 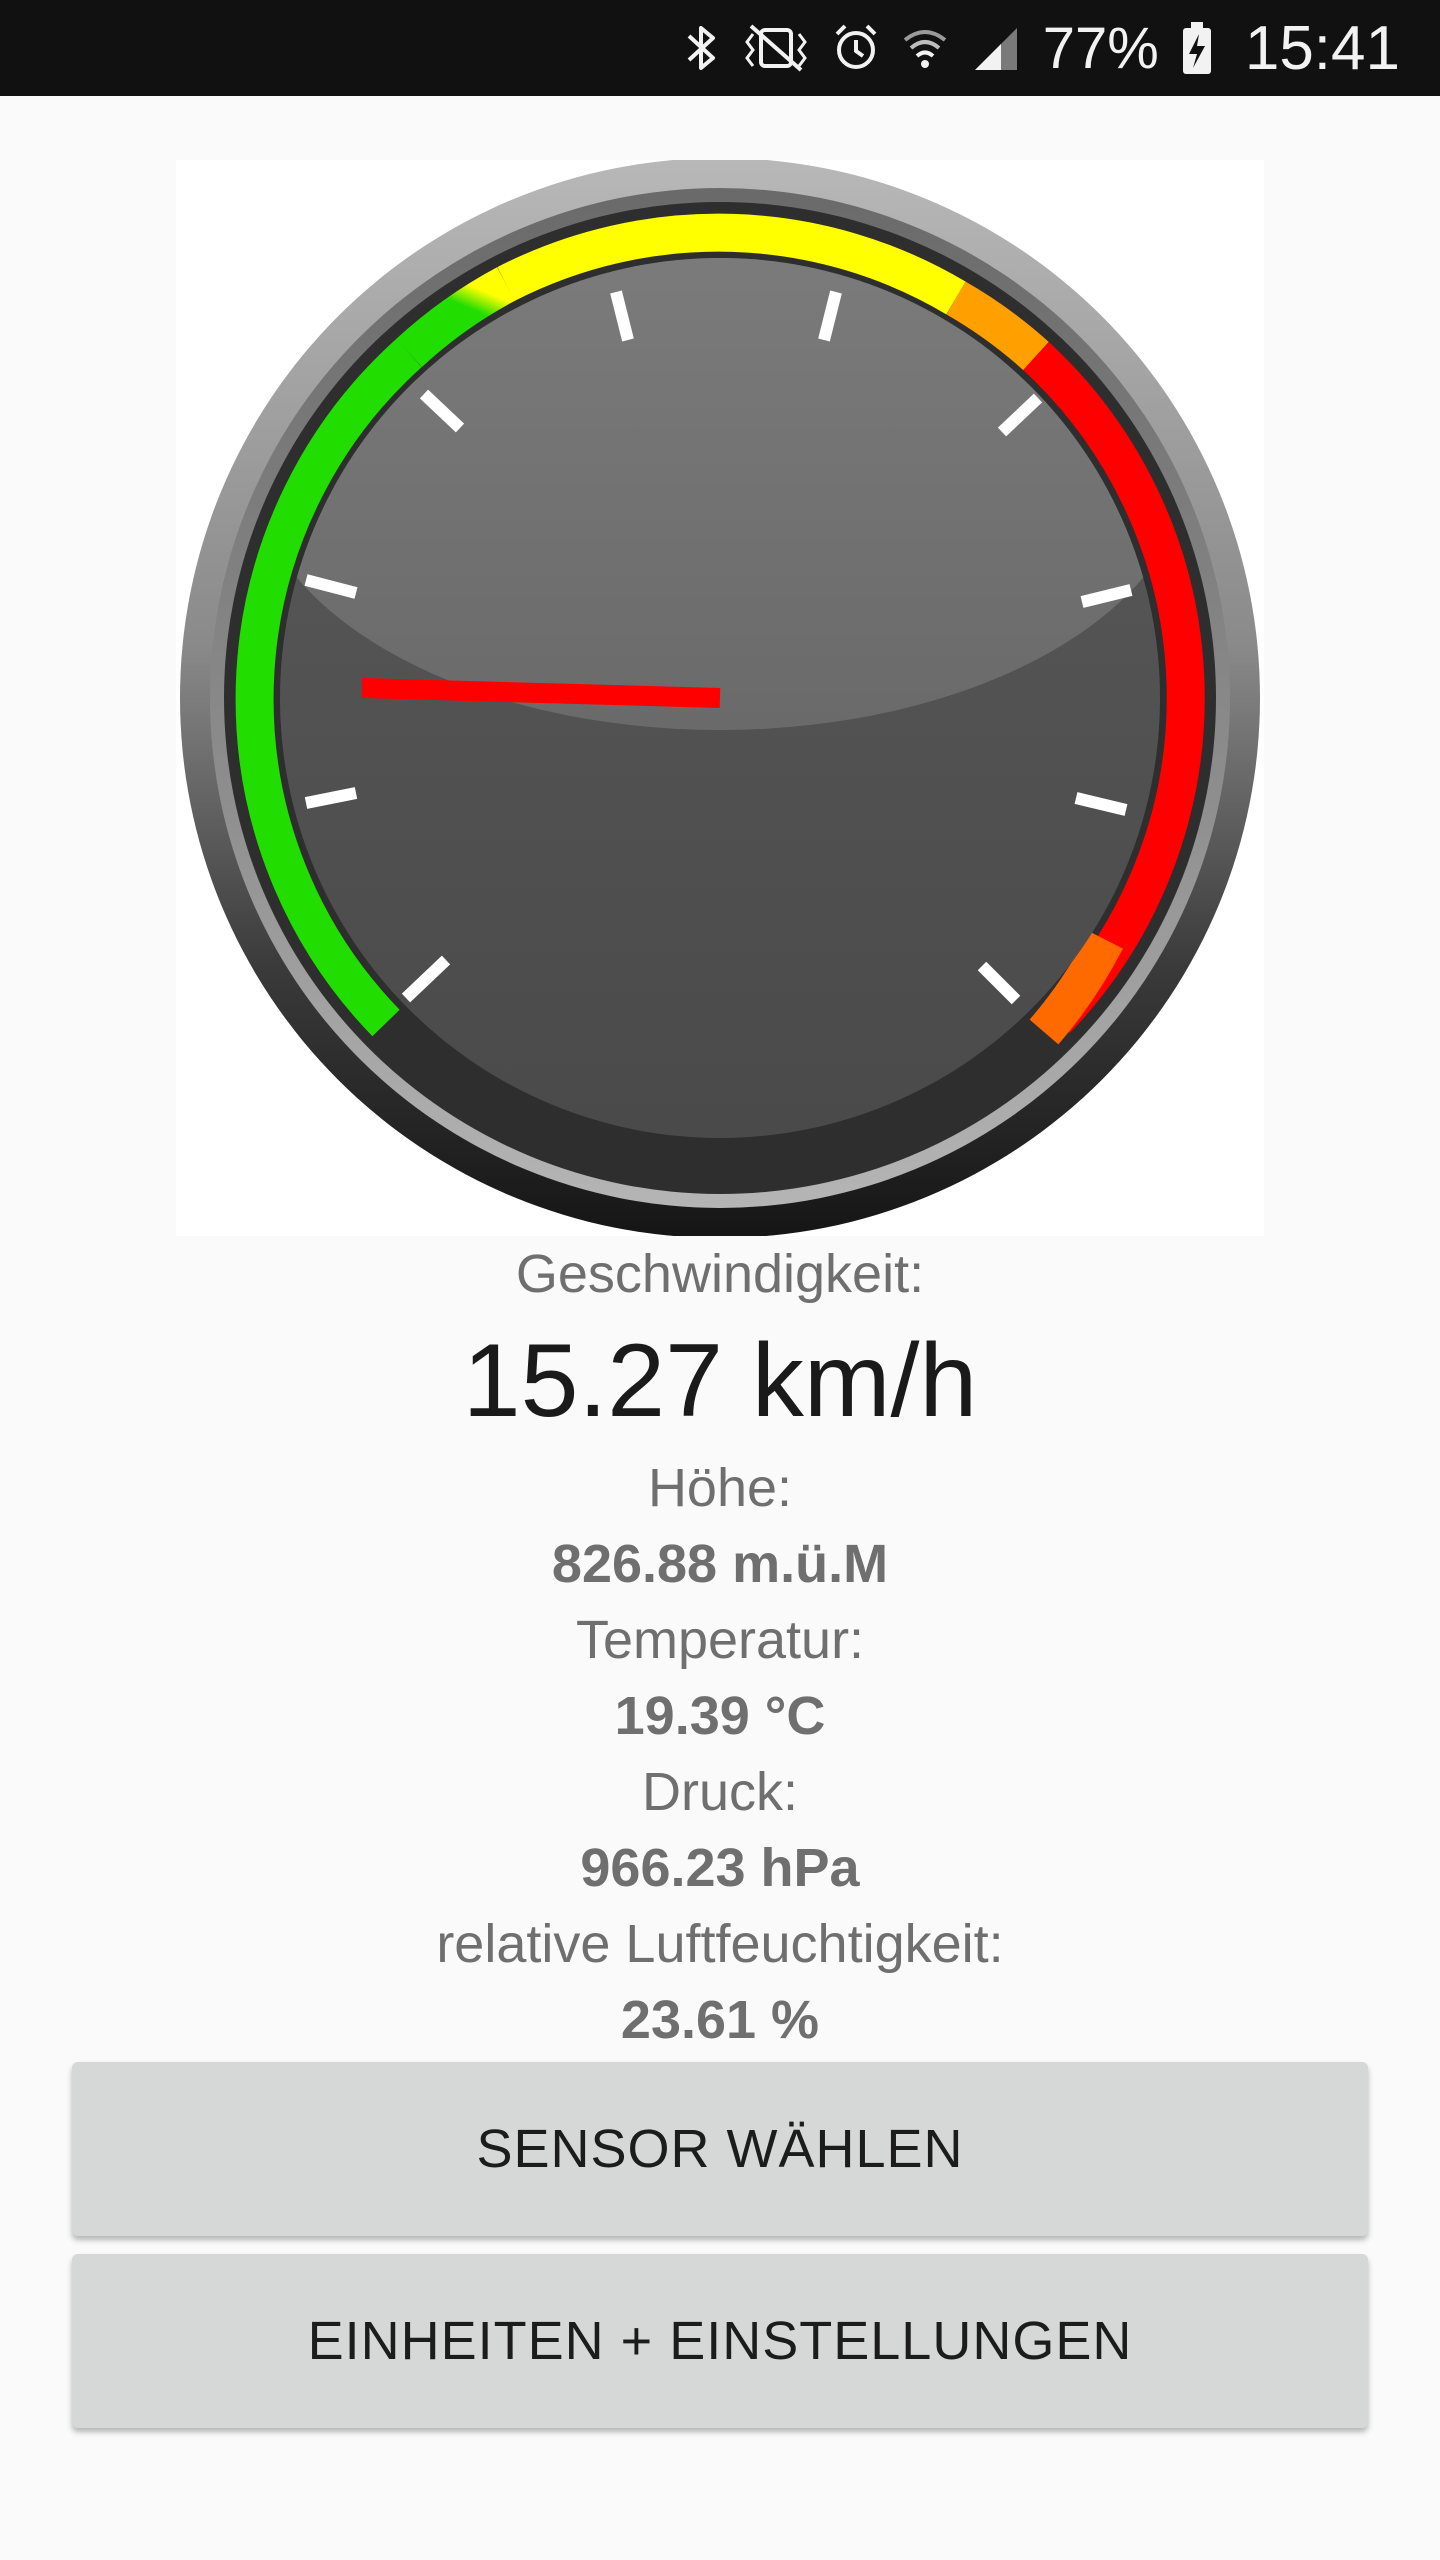 What do you see at coordinates (541, 693) in the screenshot?
I see `gauge-needle` at bounding box center [541, 693].